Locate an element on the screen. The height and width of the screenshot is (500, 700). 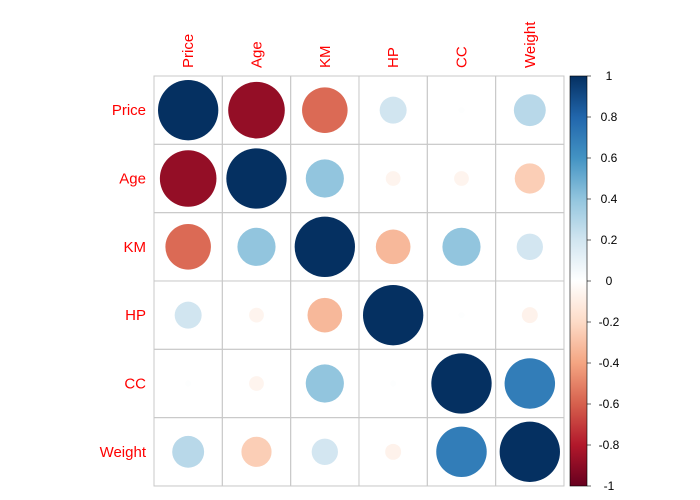
circle-hp-weight is located at coordinates (529, 315).